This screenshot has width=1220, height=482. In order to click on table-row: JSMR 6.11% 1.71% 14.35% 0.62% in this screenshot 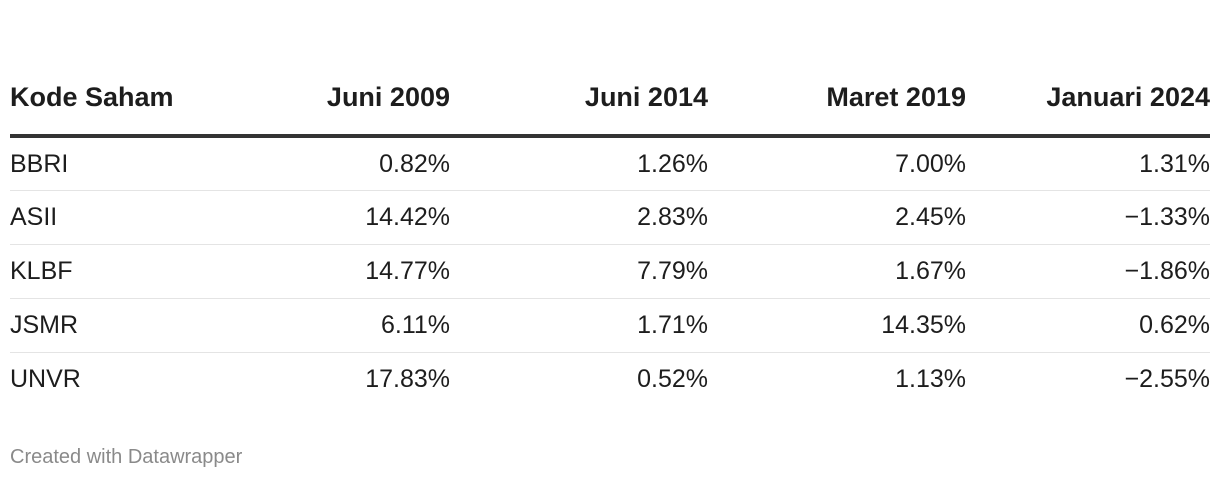, I will do `click(610, 325)`.